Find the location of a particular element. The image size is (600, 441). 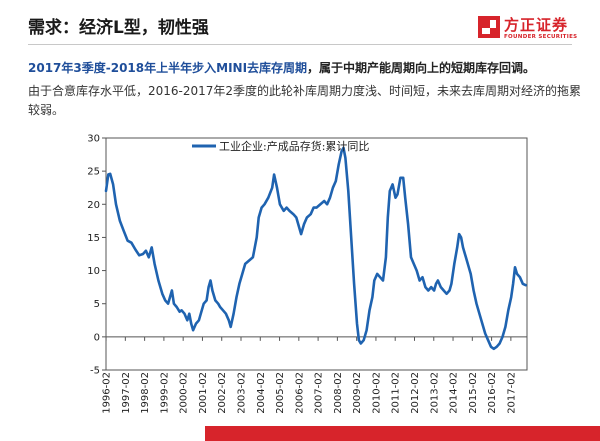

headline-highlight: 2017年3季度-2018年上半年步入MINI去库存周期 is located at coordinates (168, 68).